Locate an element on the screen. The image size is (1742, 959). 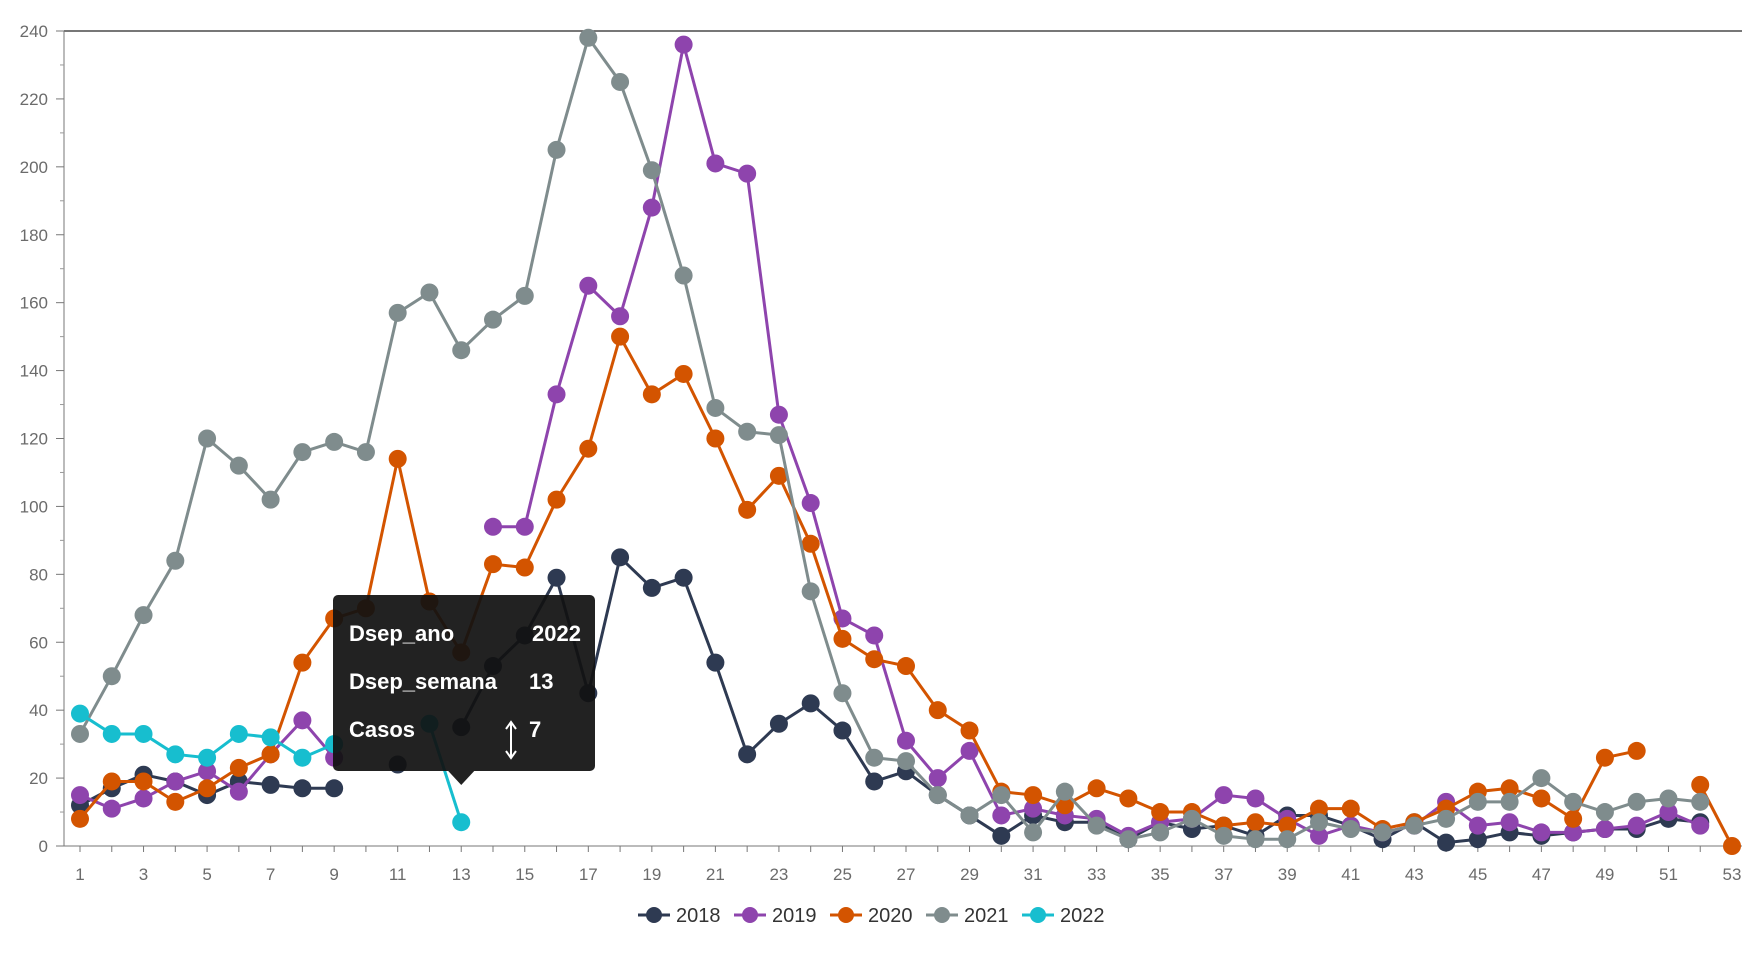
legend-item-2020: 2020 is located at coordinates (871, 916).